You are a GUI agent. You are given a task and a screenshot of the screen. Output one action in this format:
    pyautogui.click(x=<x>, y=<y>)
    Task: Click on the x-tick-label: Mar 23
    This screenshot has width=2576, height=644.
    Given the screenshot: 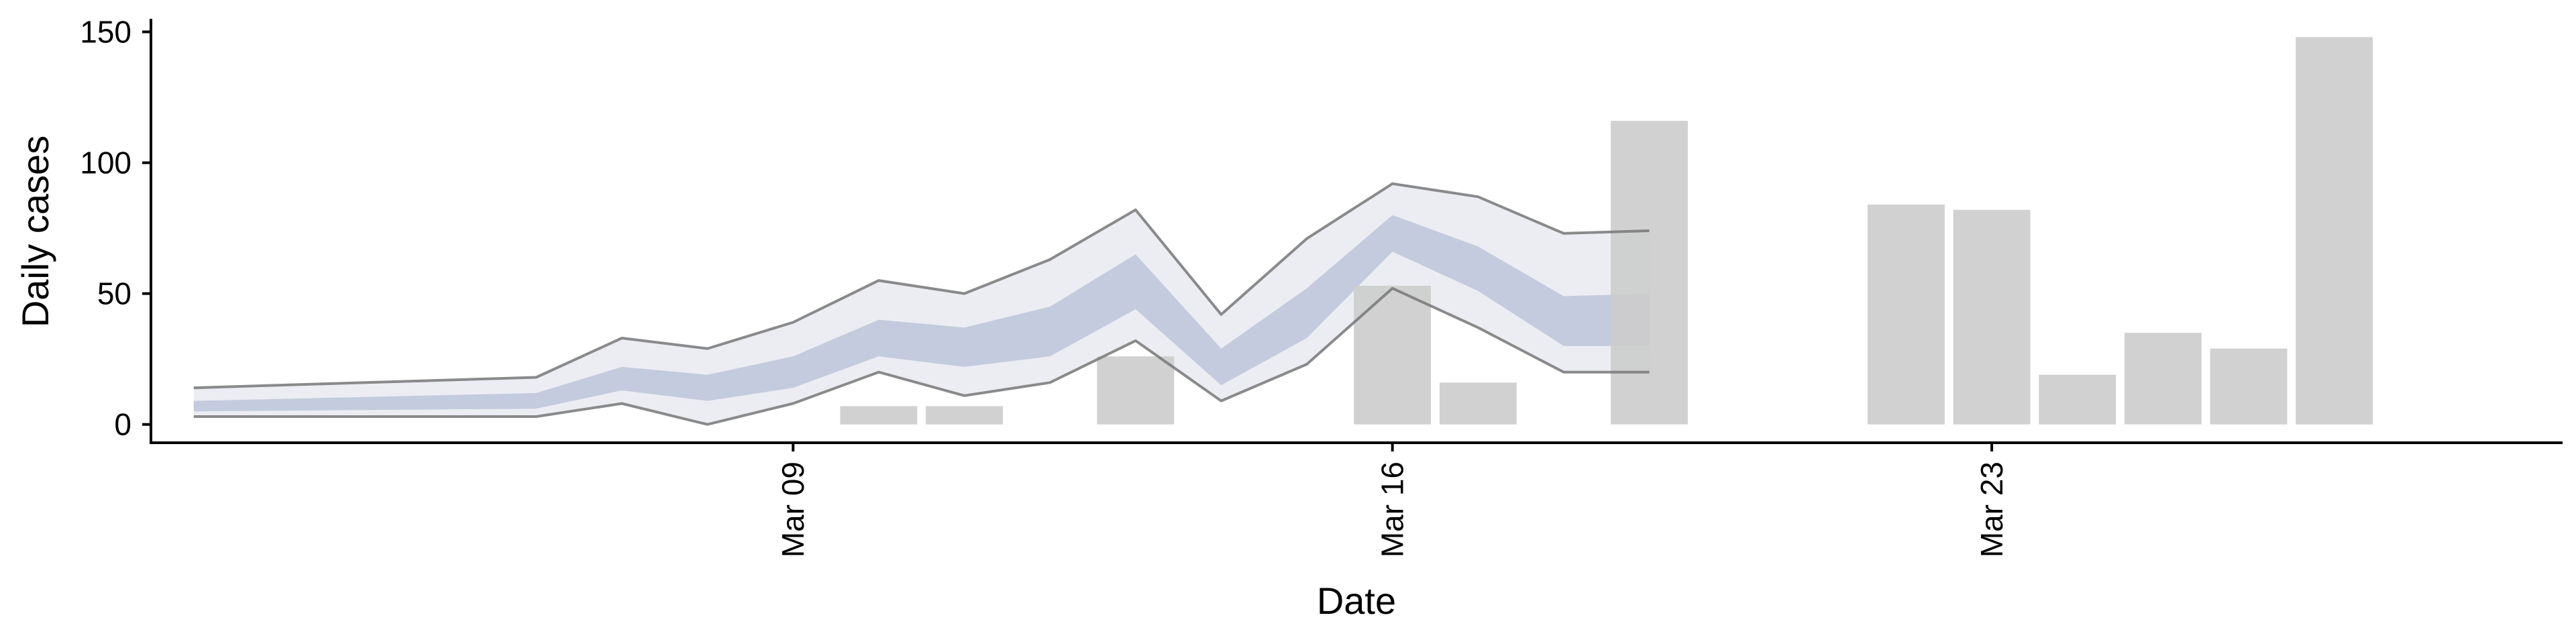 What is the action you would take?
    pyautogui.click(x=1991, y=509)
    